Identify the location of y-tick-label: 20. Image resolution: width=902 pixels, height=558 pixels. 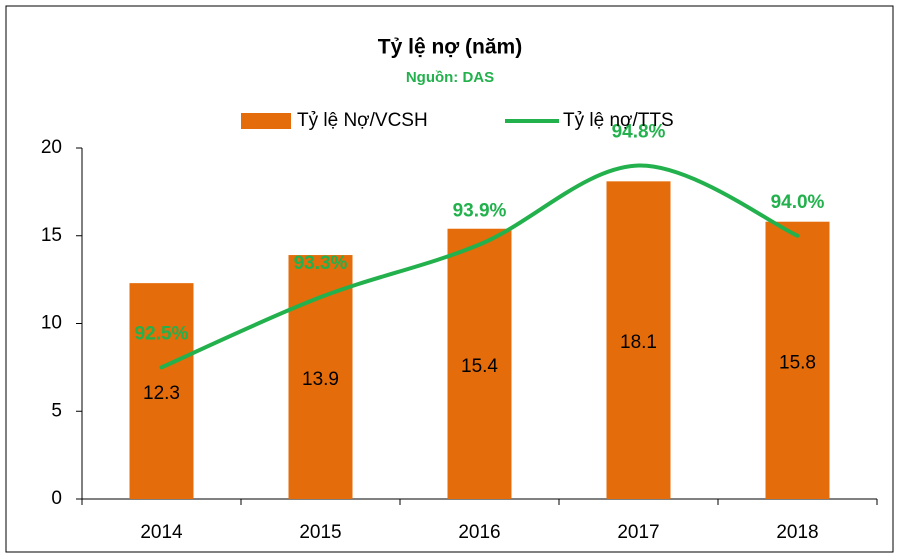
(51, 147).